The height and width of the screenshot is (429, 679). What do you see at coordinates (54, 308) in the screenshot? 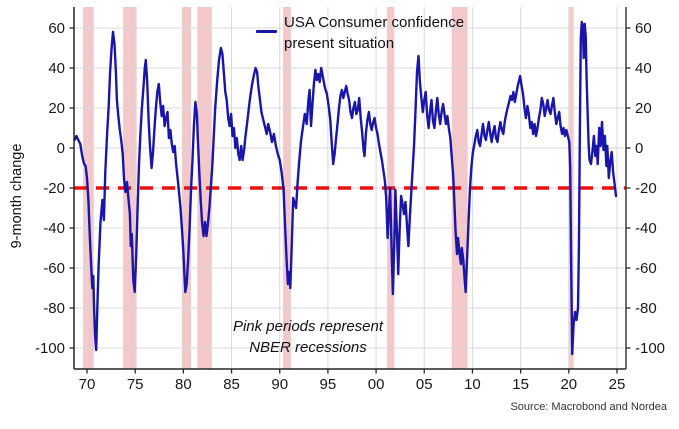
I see `y-tick-label-left: -80` at bounding box center [54, 308].